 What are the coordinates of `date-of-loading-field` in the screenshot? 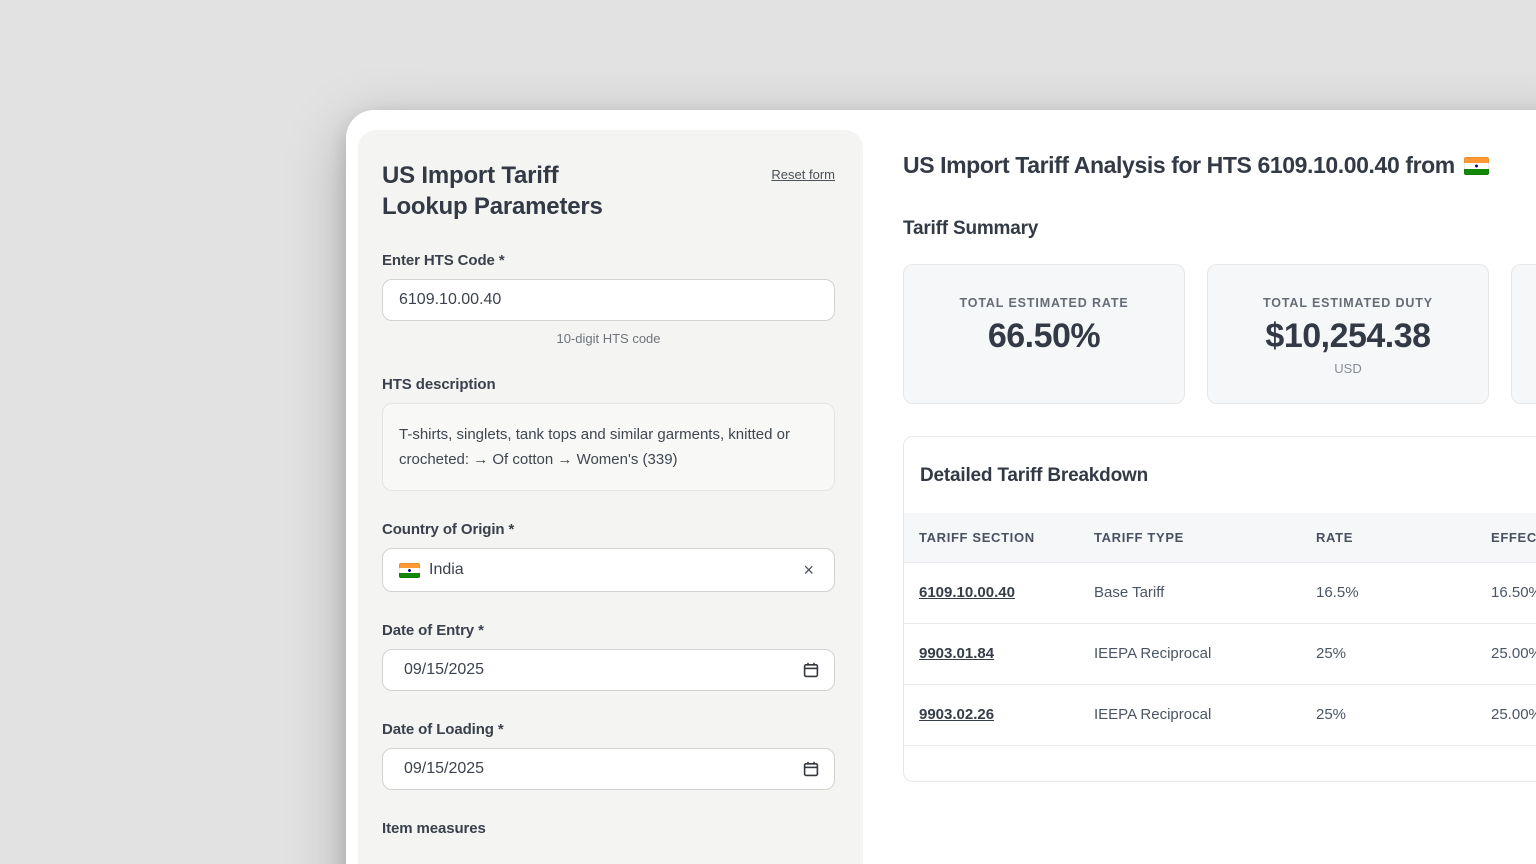 It's located at (608, 769).